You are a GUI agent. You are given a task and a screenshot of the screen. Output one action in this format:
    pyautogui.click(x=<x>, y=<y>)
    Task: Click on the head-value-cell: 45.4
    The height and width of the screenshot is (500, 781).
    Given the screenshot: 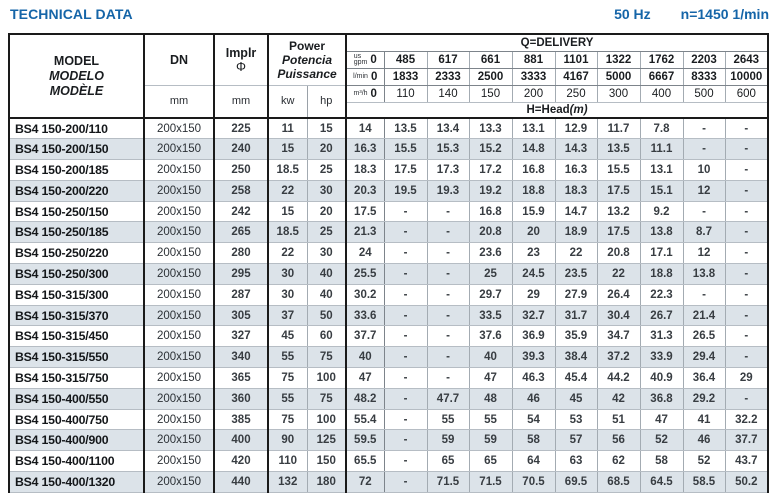 What is the action you would take?
    pyautogui.click(x=575, y=378)
    